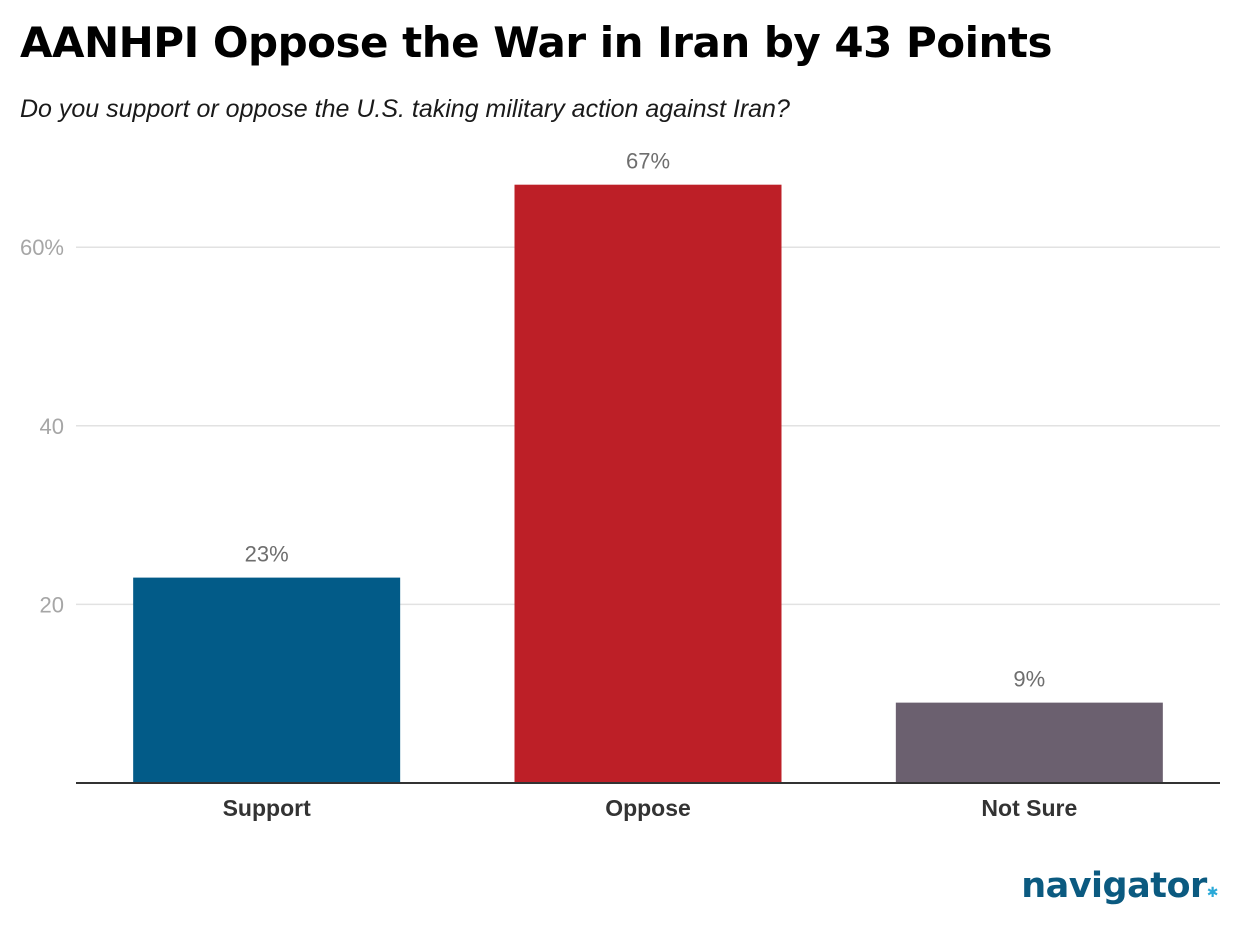 The width and height of the screenshot is (1240, 928). What do you see at coordinates (52, 426) in the screenshot?
I see `y-tick-label: 40` at bounding box center [52, 426].